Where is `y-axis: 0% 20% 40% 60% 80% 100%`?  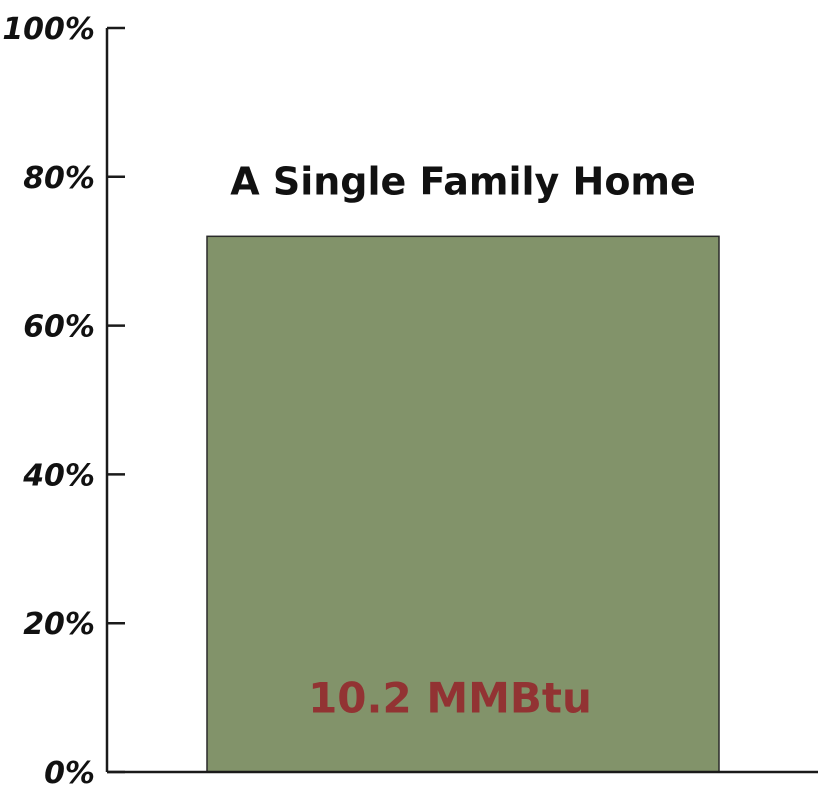 y-axis: 0% 20% 40% 60% 80% 100% is located at coordinates (63, 400).